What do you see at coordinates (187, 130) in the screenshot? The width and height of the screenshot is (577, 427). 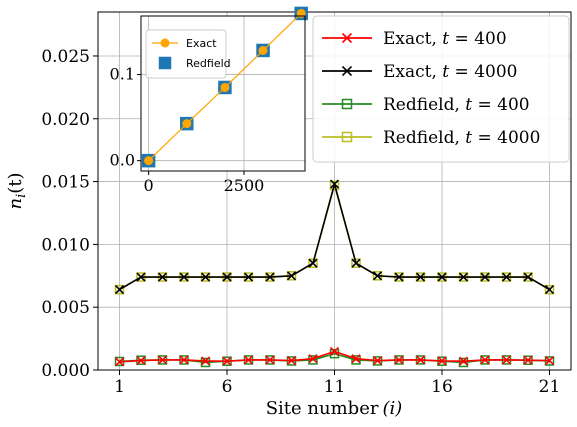 I see `inset-ticks: 0 2500 0.0 0.1` at bounding box center [187, 130].